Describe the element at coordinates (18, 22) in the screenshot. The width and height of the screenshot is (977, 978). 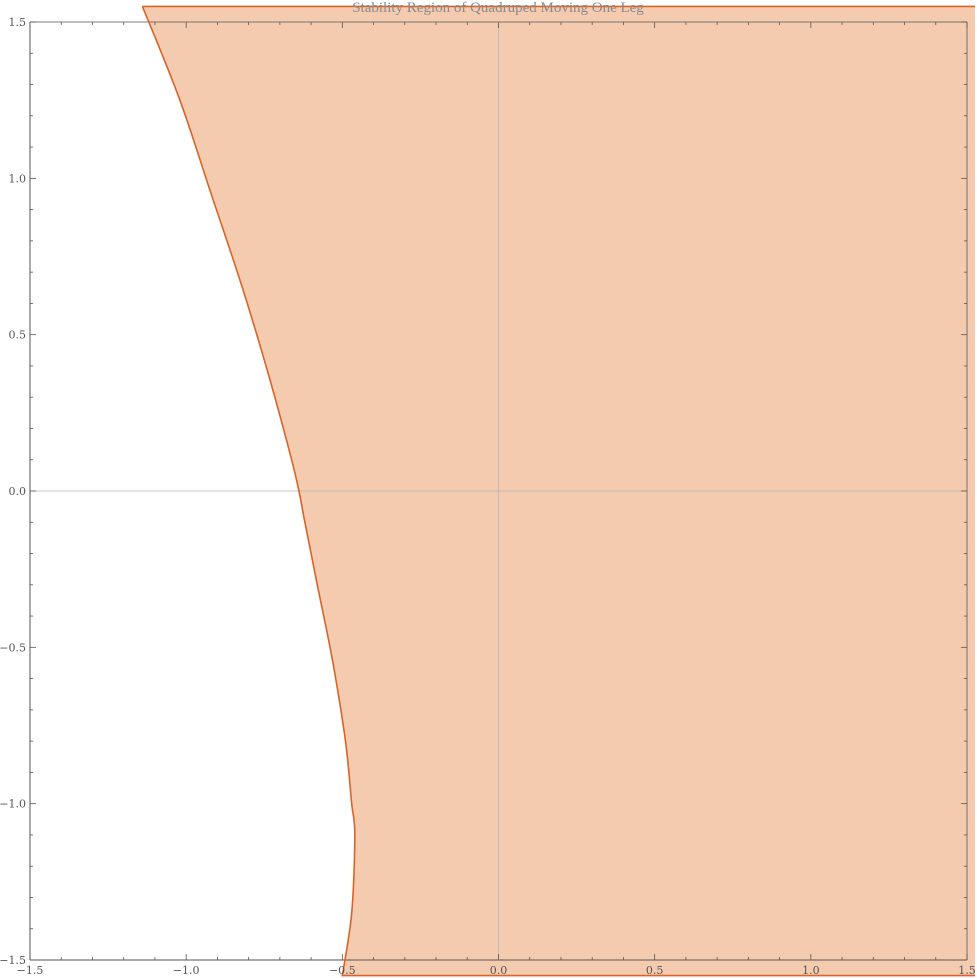
I see `y-tick-label: 1.5` at that location.